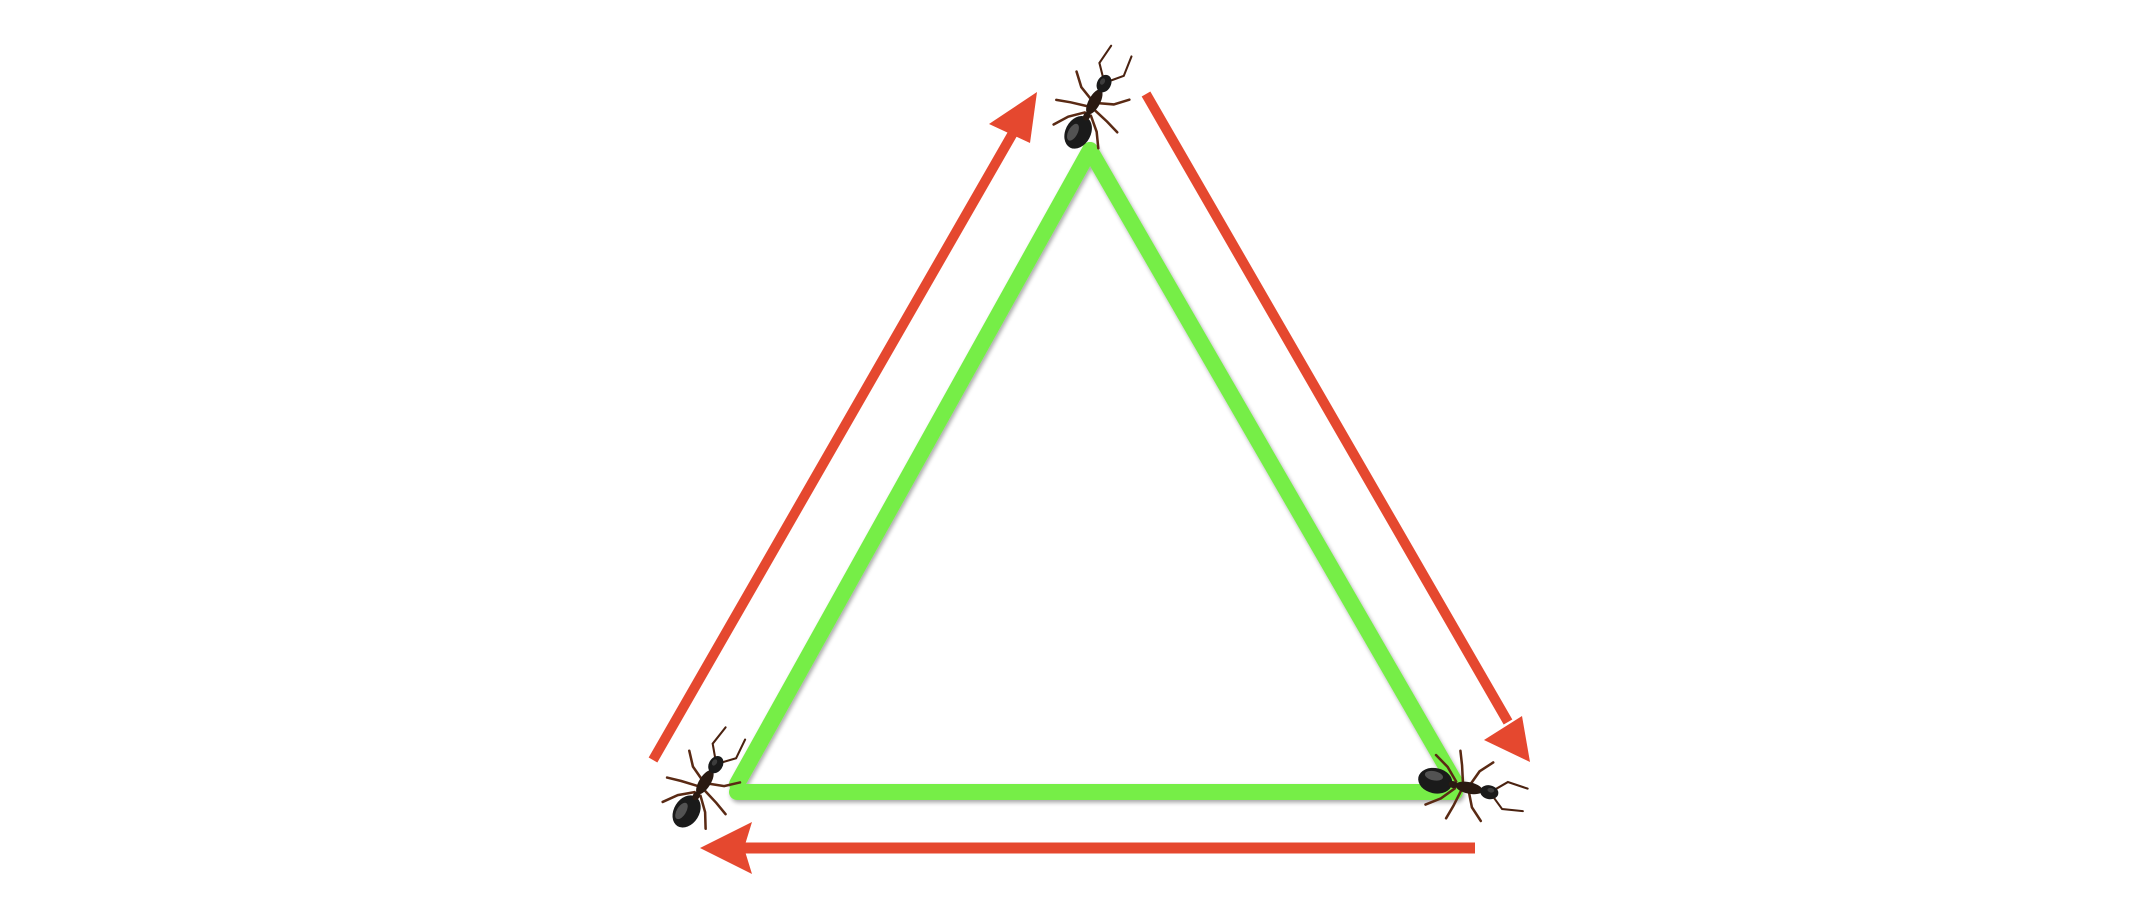 The height and width of the screenshot is (904, 2132). I want to click on arrow-left-up, so click(842, 427).